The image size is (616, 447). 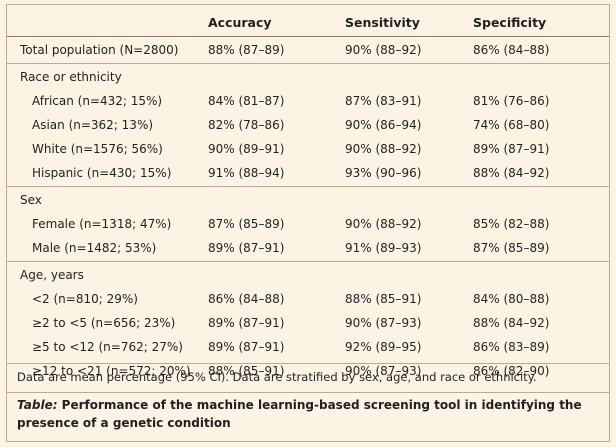 What do you see at coordinates (308, 363) in the screenshot?
I see `table-bottom-rule` at bounding box center [308, 363].